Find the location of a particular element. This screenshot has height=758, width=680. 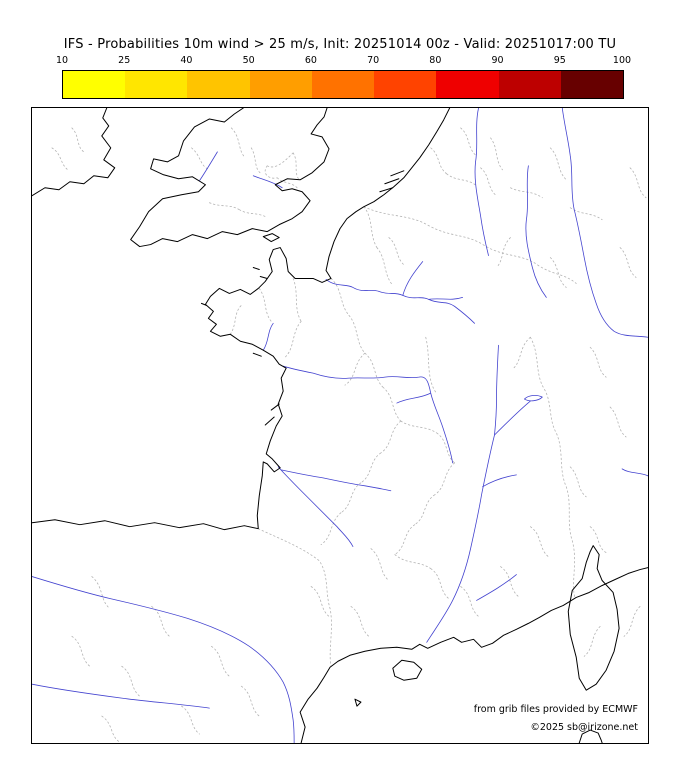

river-oise is located at coordinates (413, 278).